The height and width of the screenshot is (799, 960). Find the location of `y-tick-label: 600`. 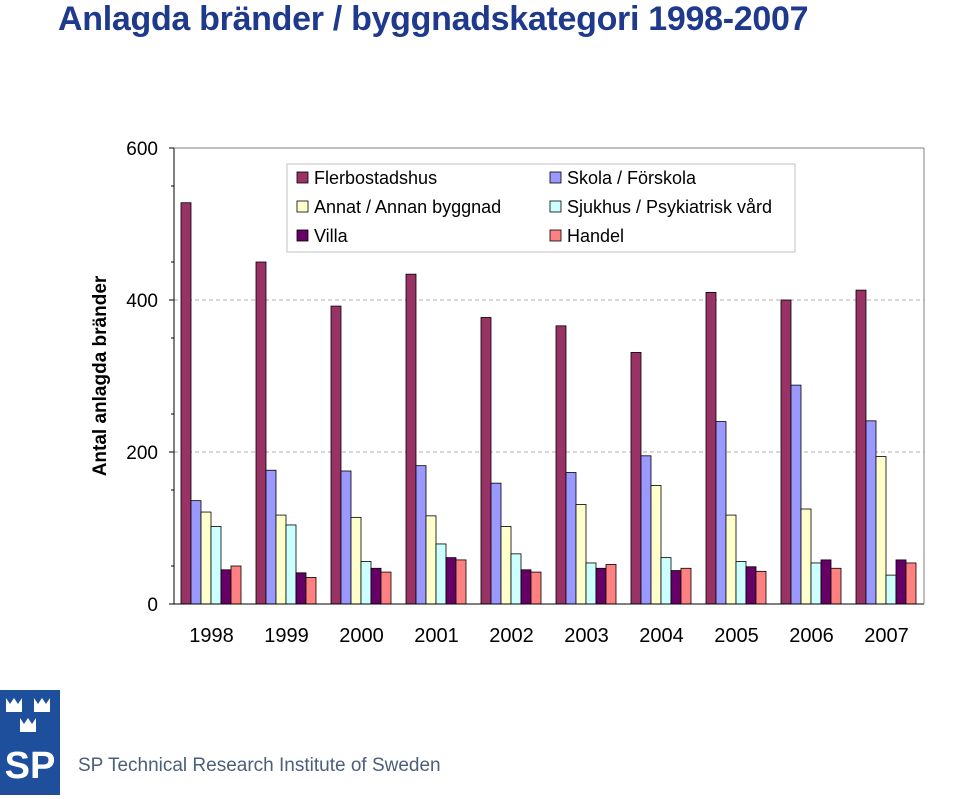

y-tick-label: 600 is located at coordinates (142, 149).